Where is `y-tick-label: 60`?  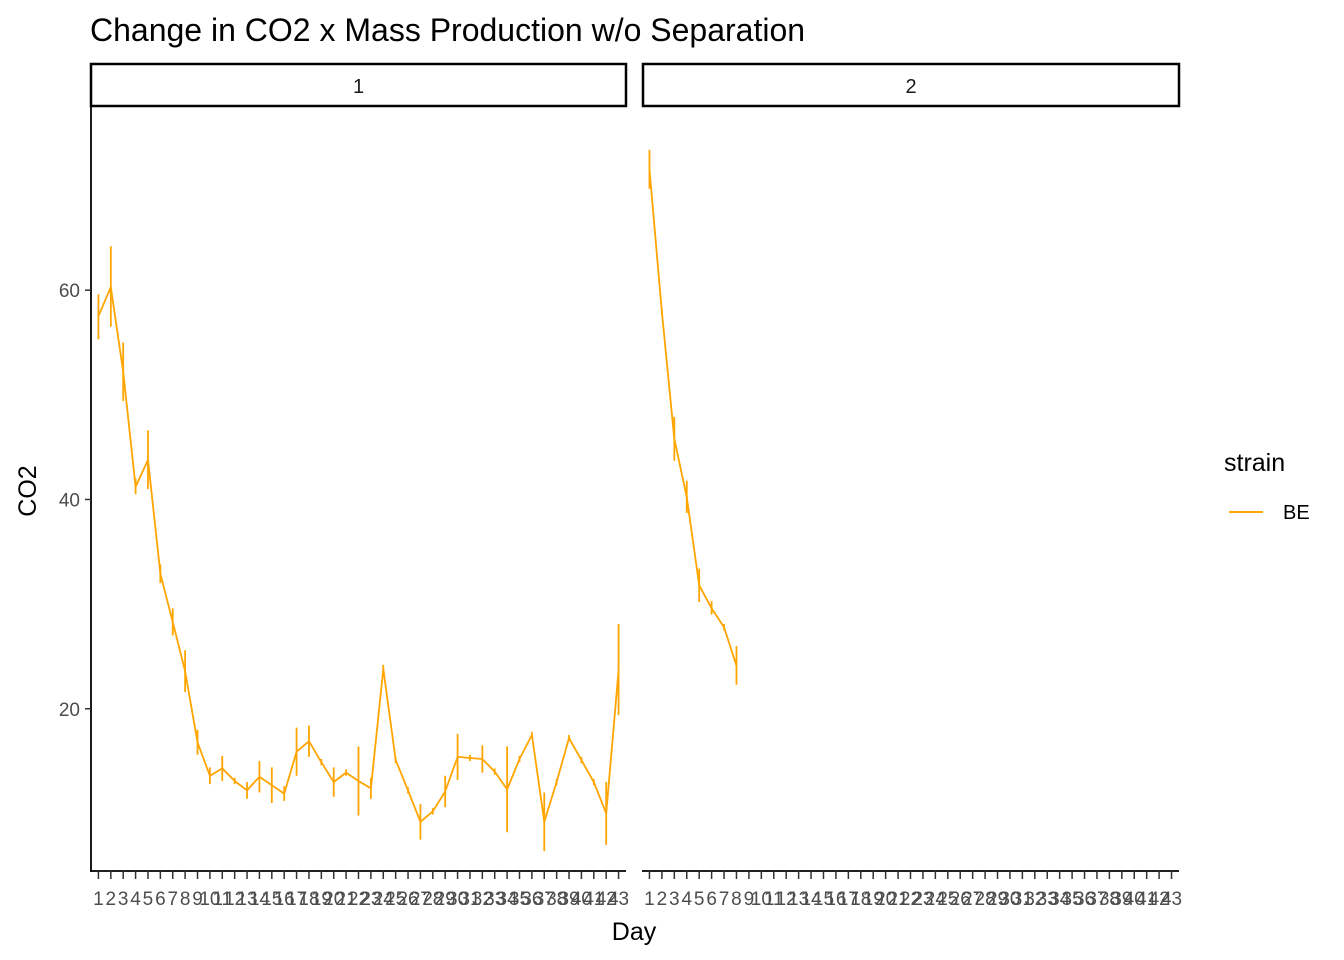
y-tick-label: 60 is located at coordinates (69, 291).